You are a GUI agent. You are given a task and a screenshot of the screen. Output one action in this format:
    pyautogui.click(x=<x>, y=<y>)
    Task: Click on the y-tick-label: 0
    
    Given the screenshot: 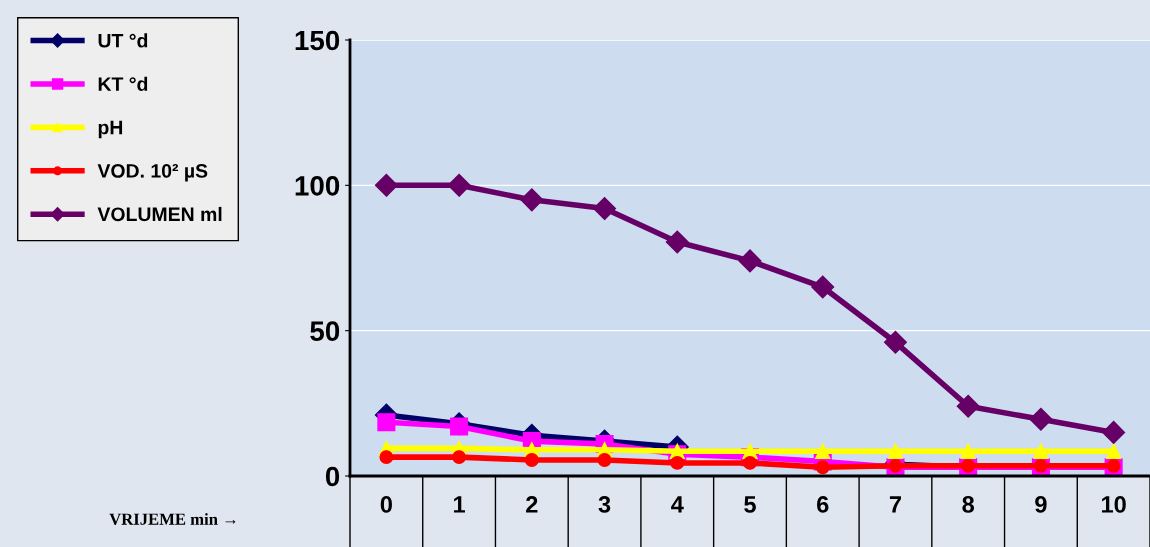 What is the action you would take?
    pyautogui.click(x=332, y=476)
    